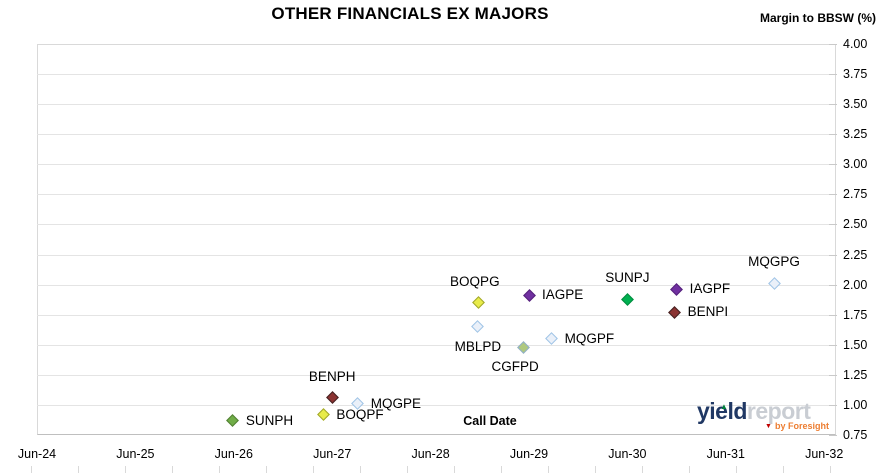 The height and width of the screenshot is (473, 878). Describe the element at coordinates (725, 454) in the screenshot. I see `x-axis-tick-label: Jun-31` at that location.